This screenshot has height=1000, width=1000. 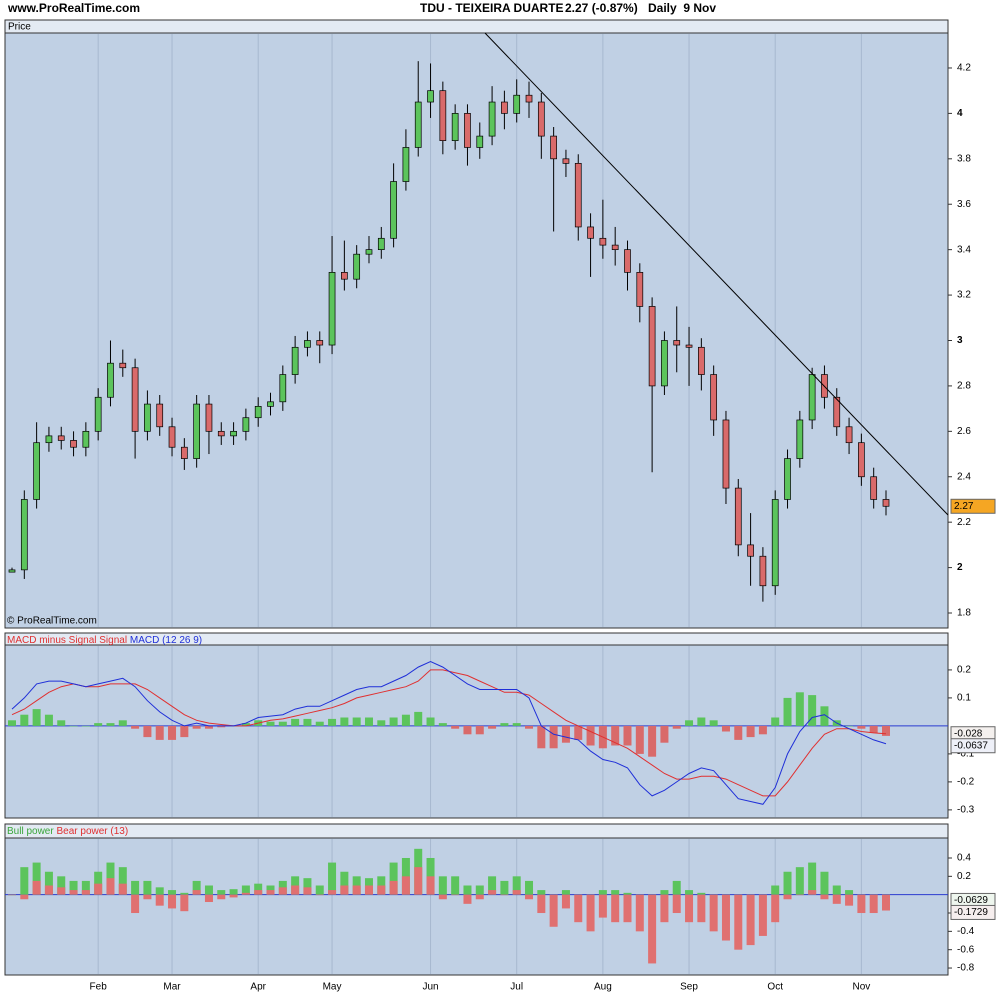 I want to click on last-value-label: 2.27, so click(x=964, y=506).